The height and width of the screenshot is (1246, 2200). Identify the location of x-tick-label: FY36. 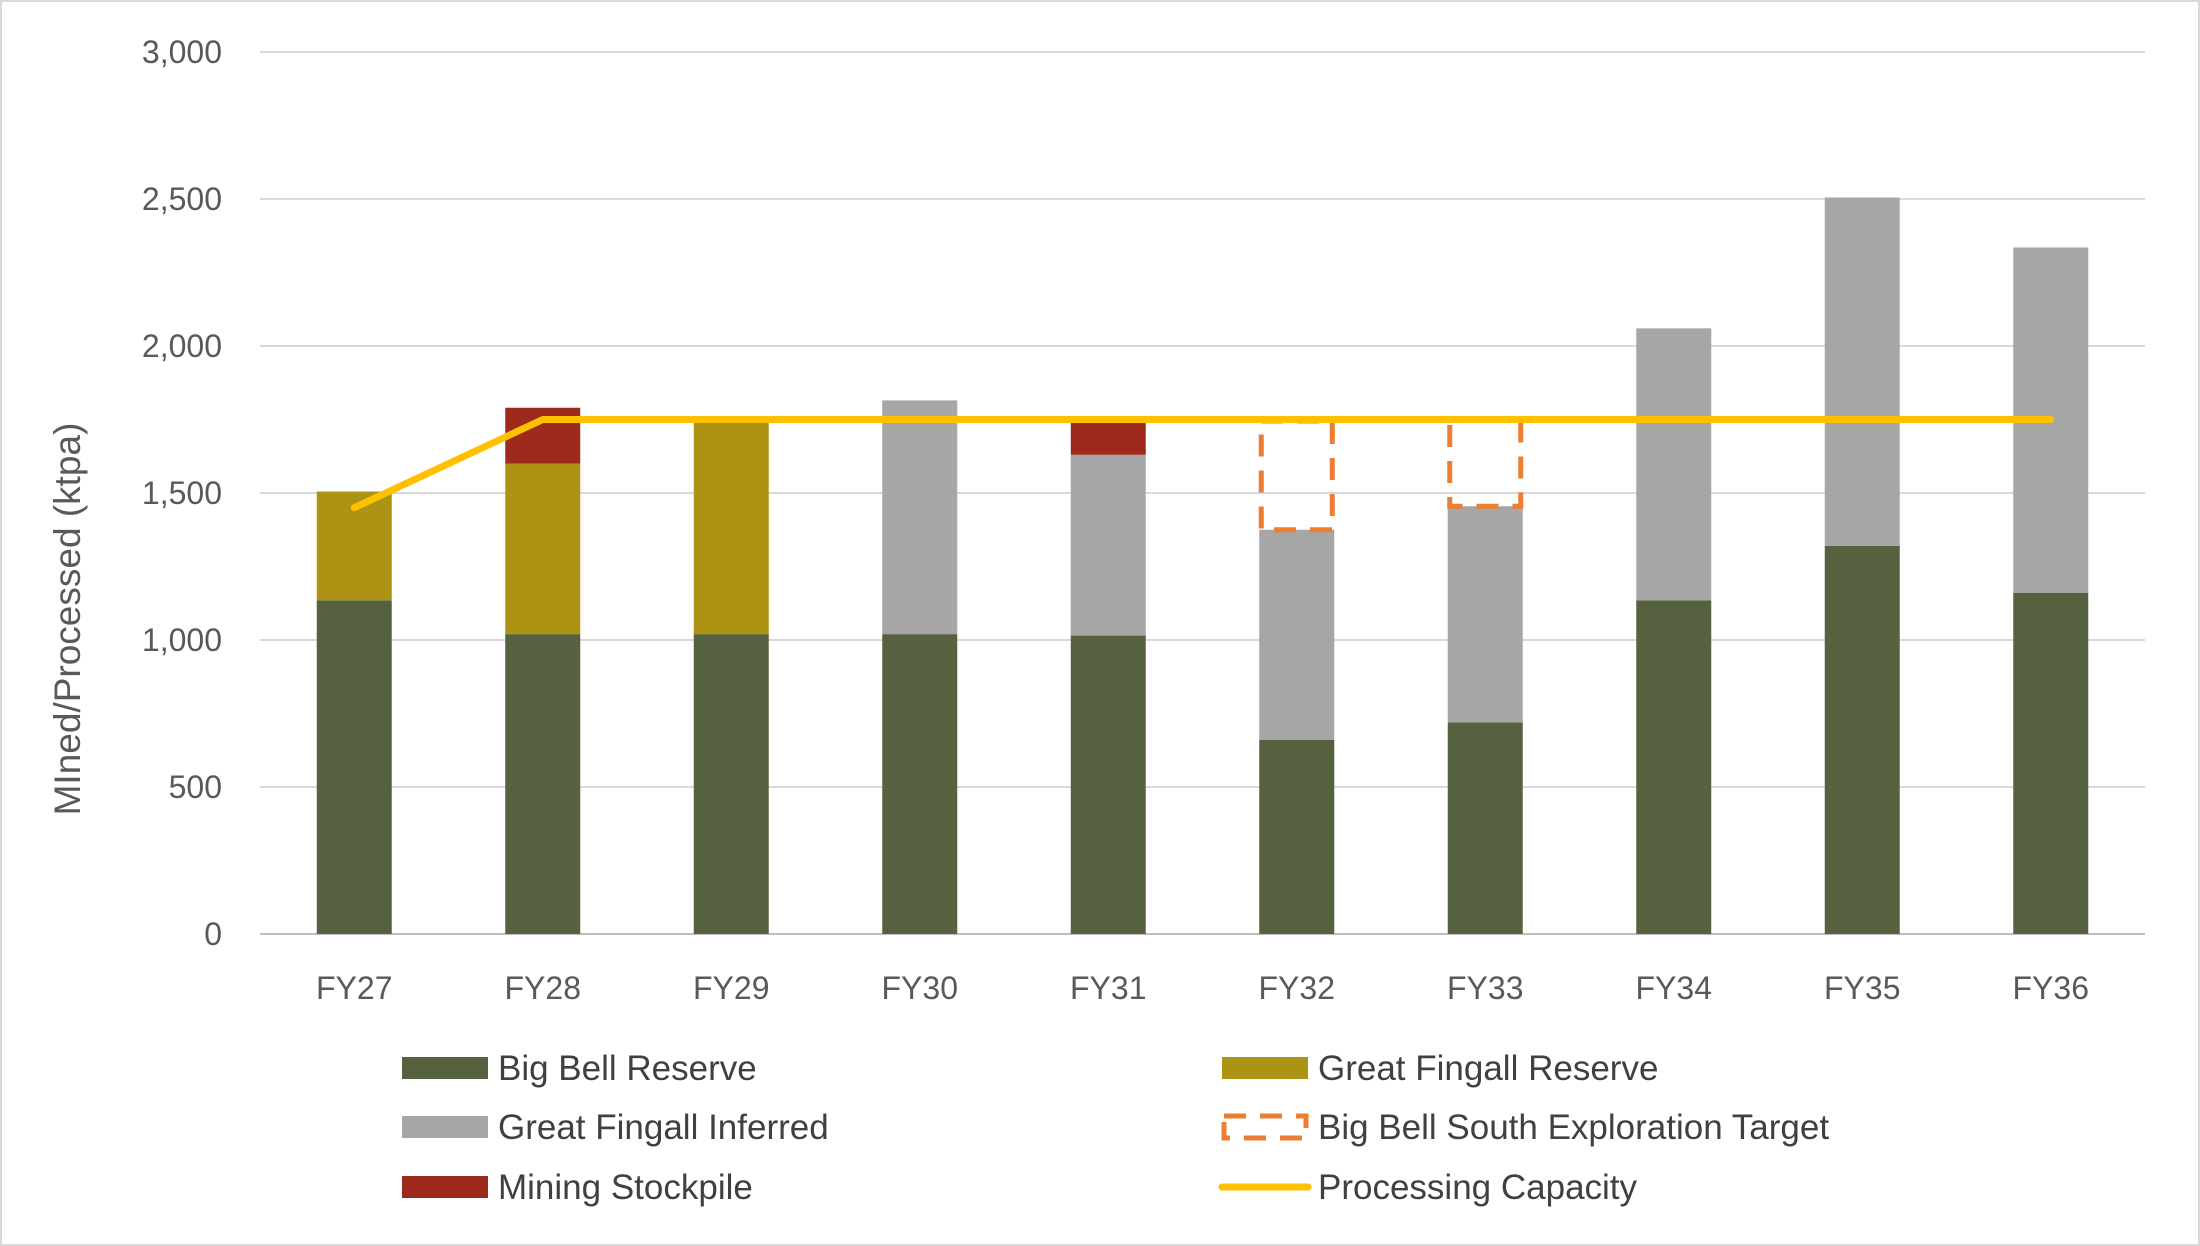
(2051, 988).